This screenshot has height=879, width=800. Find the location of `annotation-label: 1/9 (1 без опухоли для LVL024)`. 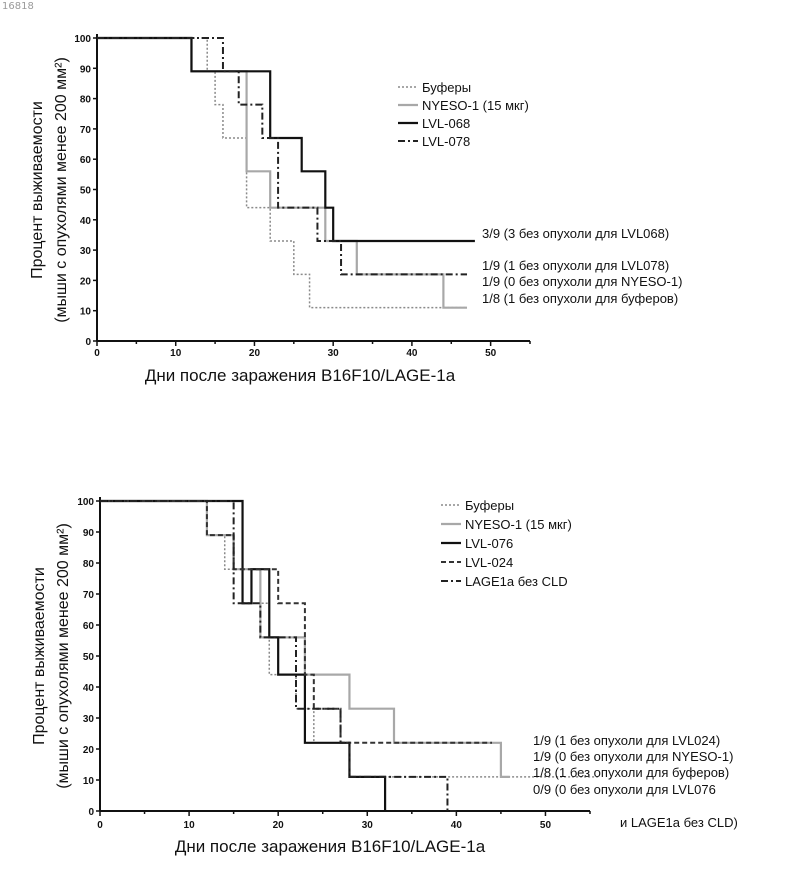

annotation-label: 1/9 (1 без опухоли для LVL024) is located at coordinates (626, 740).